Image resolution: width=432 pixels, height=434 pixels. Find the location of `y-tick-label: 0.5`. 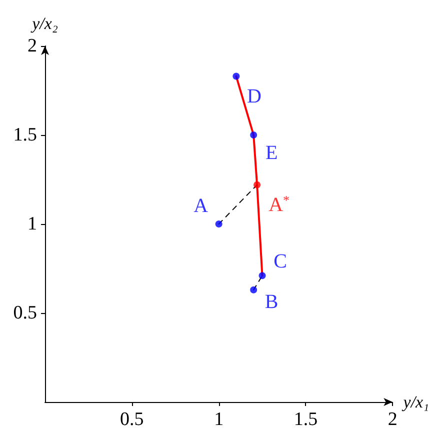

y-tick-label: 0.5 is located at coordinates (25, 313).